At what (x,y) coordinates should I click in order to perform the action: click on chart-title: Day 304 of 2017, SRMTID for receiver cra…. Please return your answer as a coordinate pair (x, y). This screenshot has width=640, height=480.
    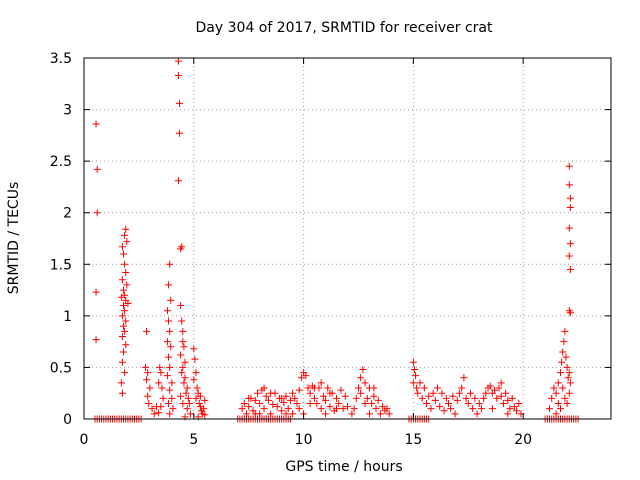
    Looking at the image, I should click on (344, 28).